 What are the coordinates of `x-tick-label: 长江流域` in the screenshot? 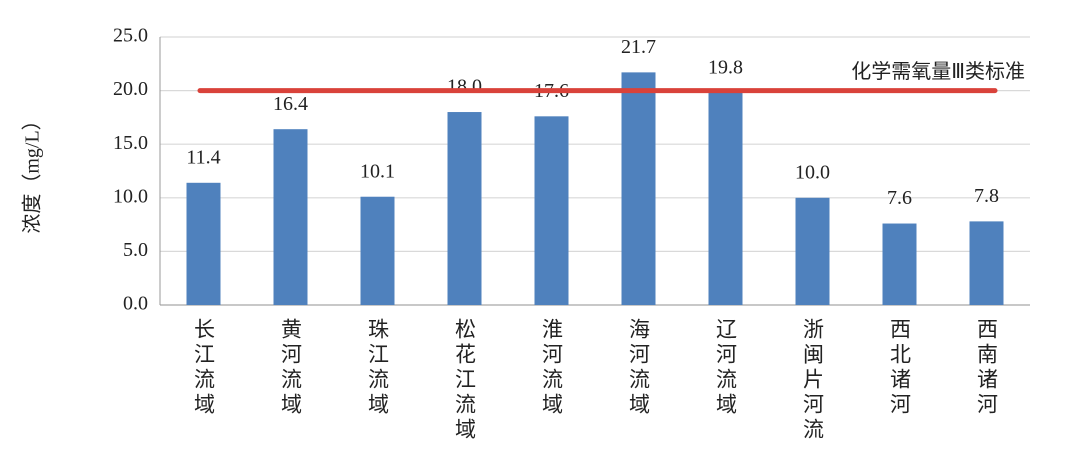 It's located at (204, 368).